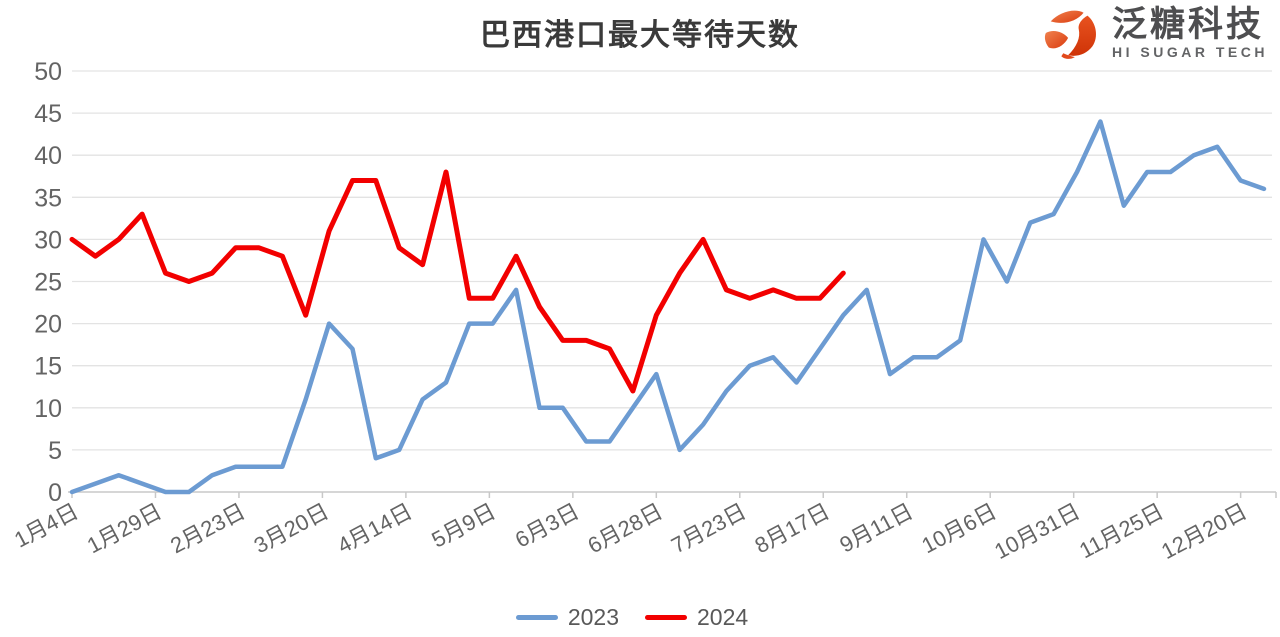  Describe the element at coordinates (723, 617) in the screenshot. I see `legend-label-2024: 2024` at that location.